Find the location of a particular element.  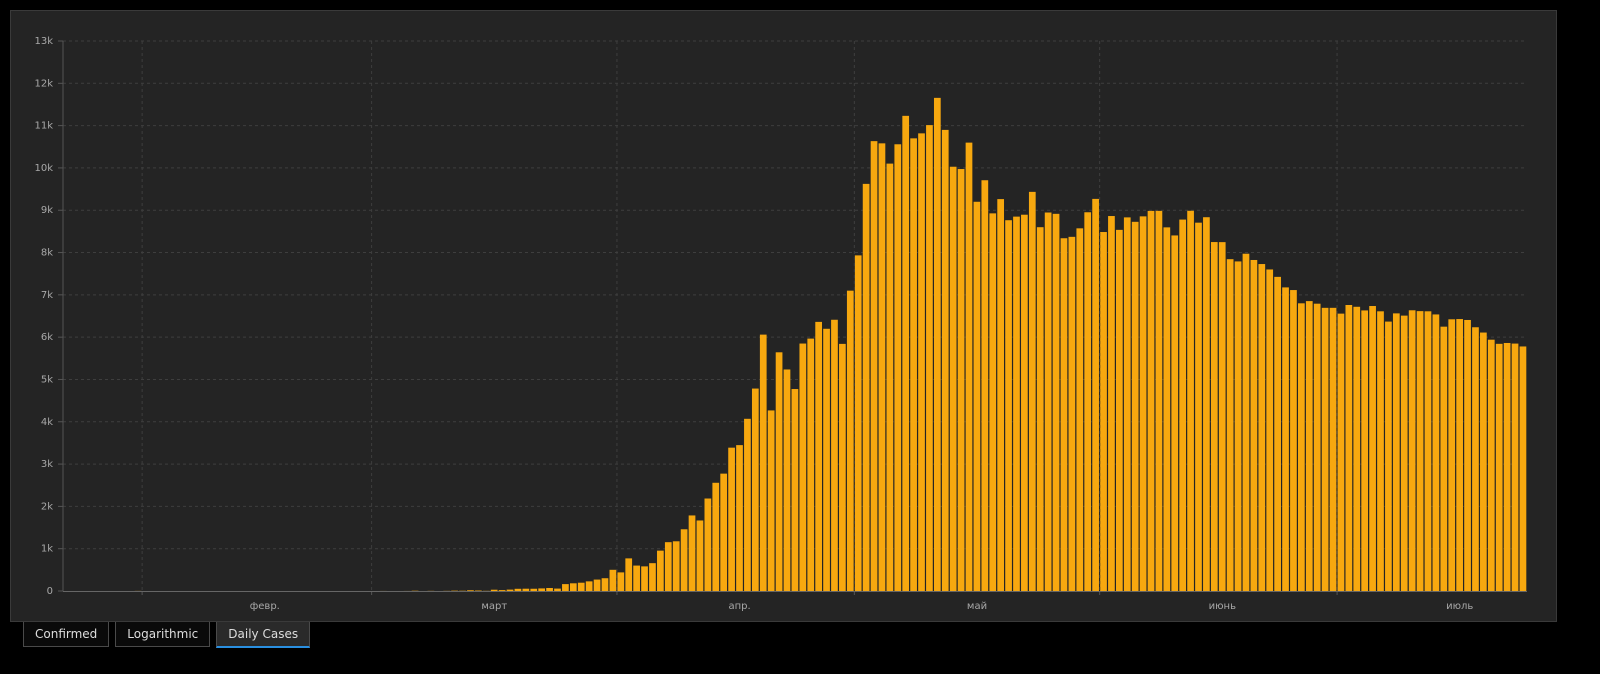

tab-button: Logarithmic is located at coordinates (163, 634).